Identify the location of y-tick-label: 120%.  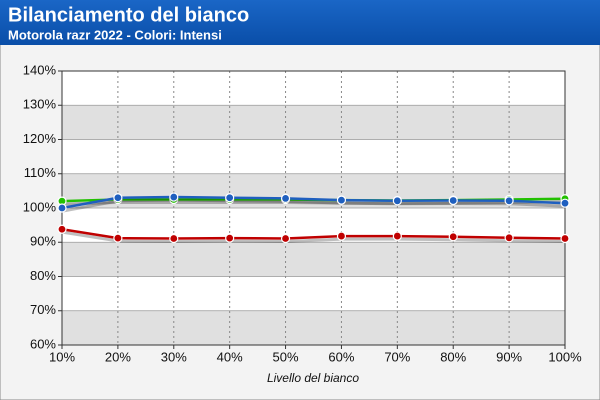
(40, 138).